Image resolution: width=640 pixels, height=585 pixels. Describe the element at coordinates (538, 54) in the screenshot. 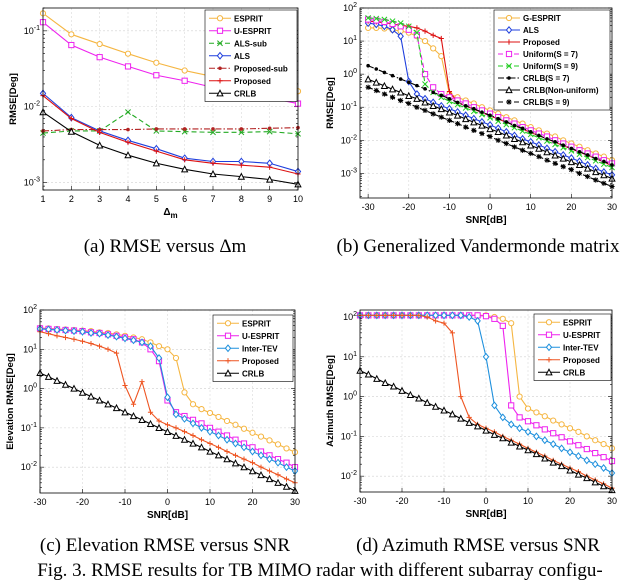

I see `legend-item: Uniform(S = 7)` at that location.